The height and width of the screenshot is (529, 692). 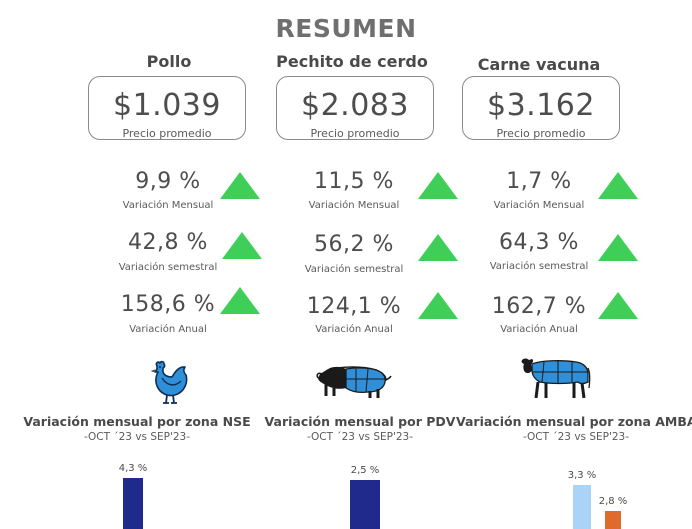 What do you see at coordinates (354, 244) in the screenshot?
I see `variation-semester-value: 56,2 %` at bounding box center [354, 244].